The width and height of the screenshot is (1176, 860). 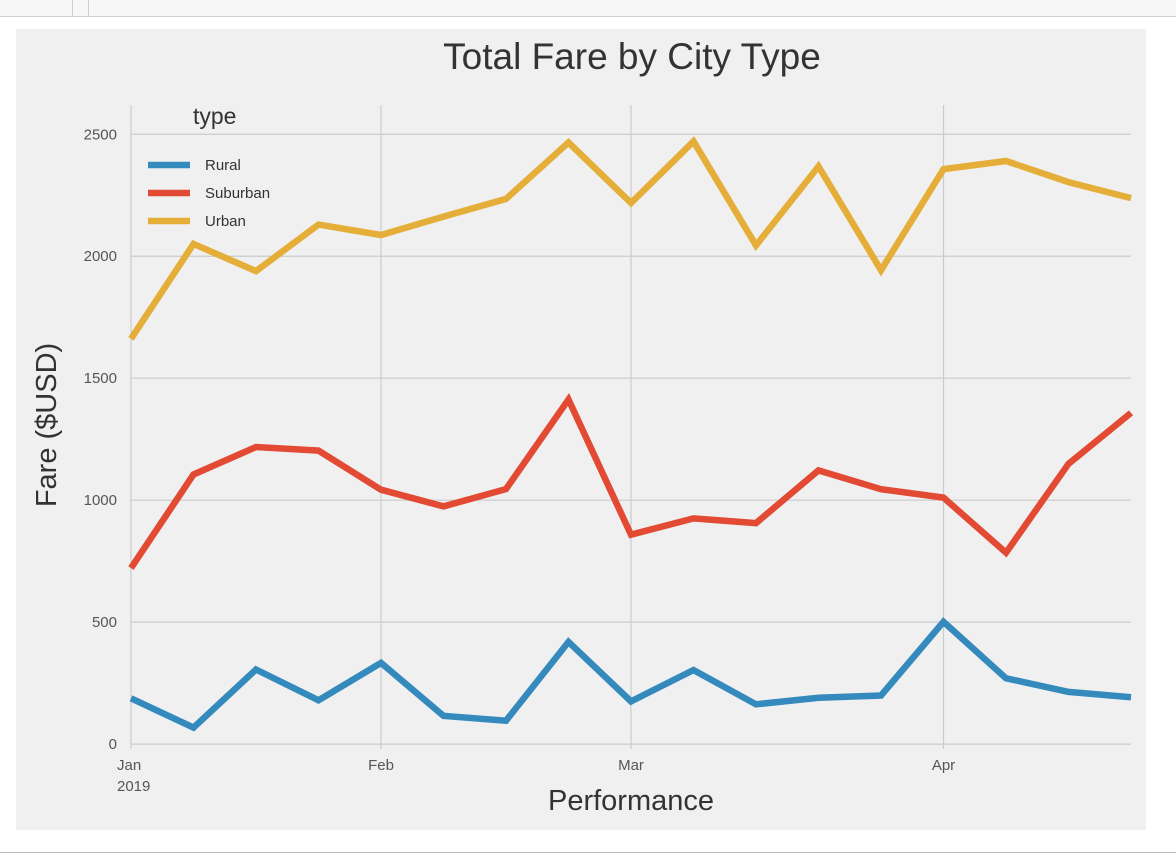 What do you see at coordinates (100, 256) in the screenshot?
I see `y-tick-label: 2000` at bounding box center [100, 256].